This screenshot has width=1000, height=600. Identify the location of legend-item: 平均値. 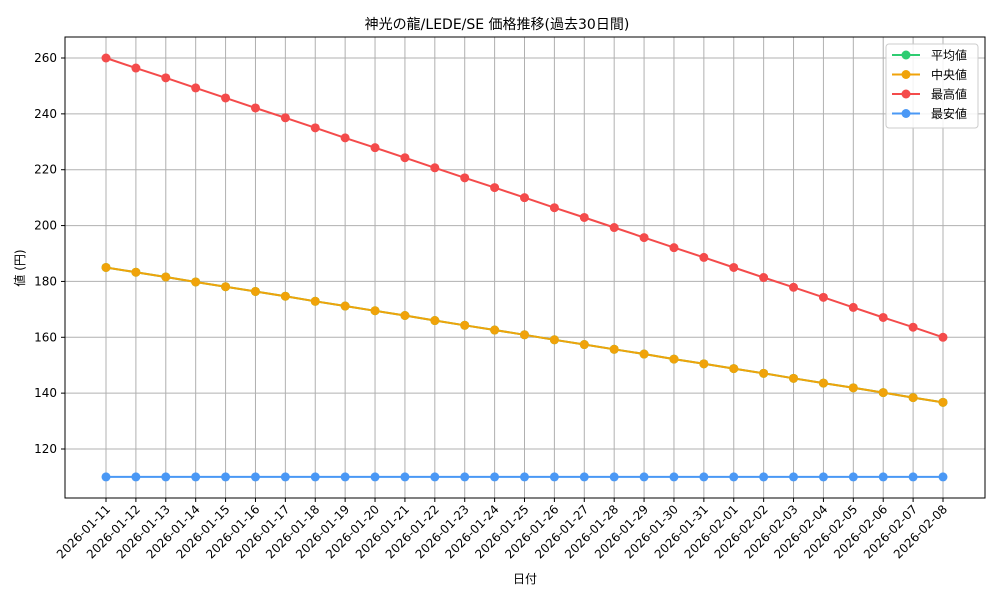
(929, 55).